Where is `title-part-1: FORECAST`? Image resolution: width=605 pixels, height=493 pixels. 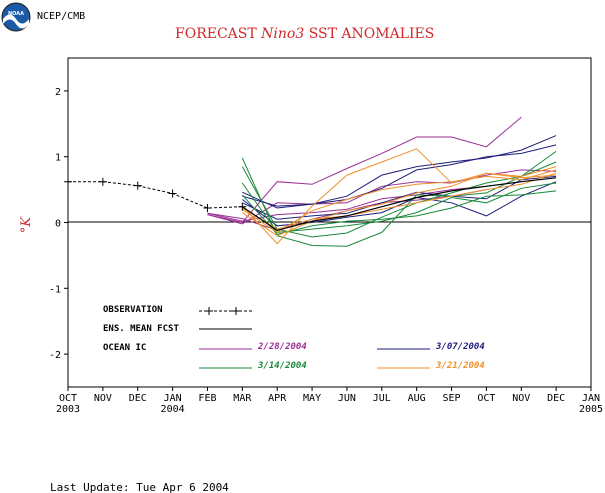 title-part-1: FORECAST is located at coordinates (218, 34).